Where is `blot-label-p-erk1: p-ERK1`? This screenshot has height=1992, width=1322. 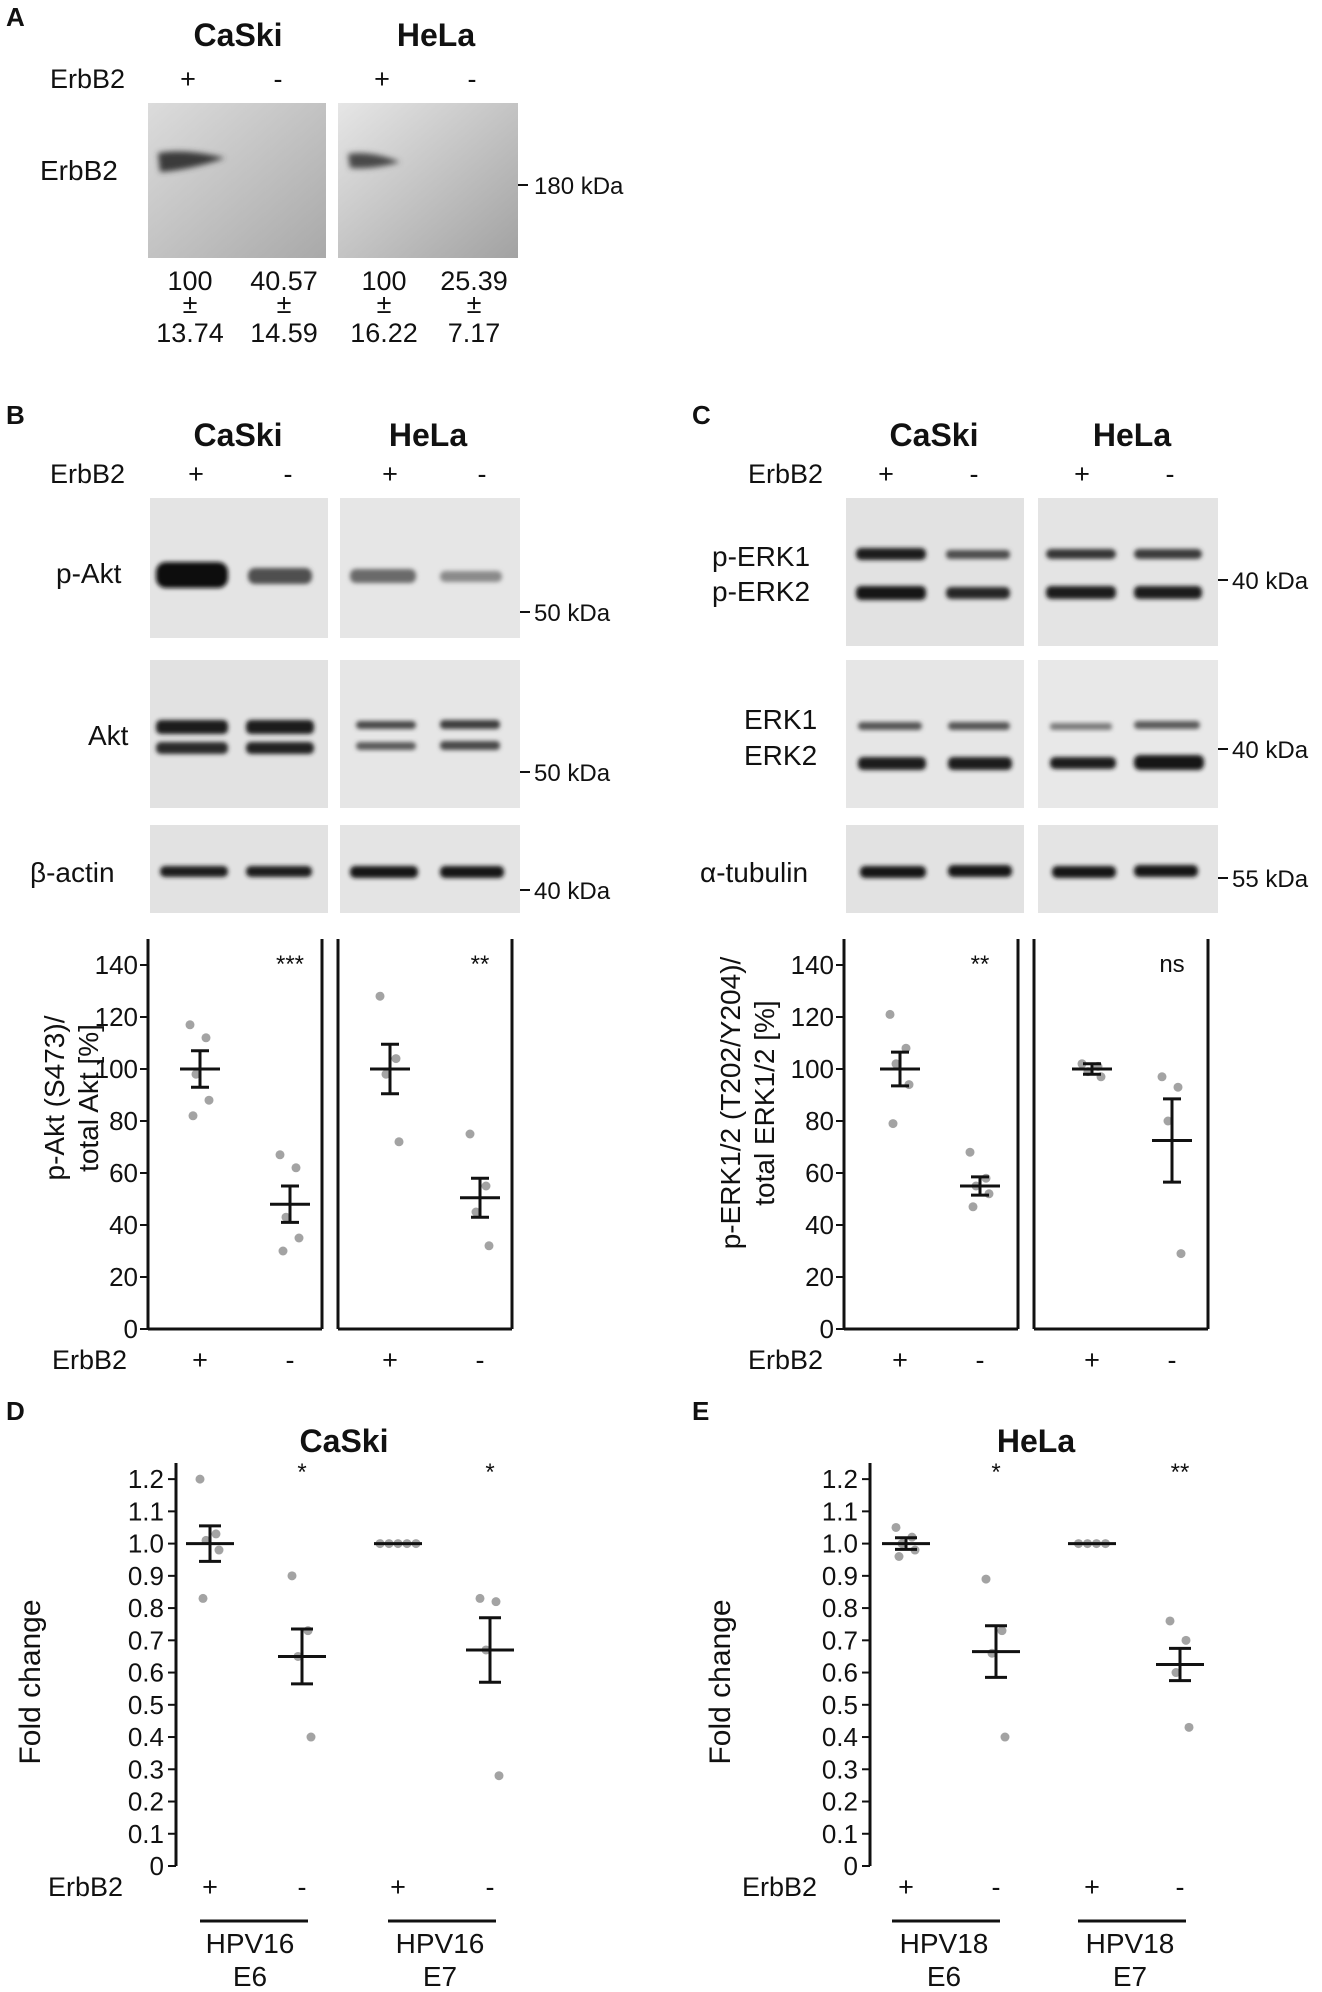
blot-label-p-erk1: p-ERK1 is located at coordinates (761, 556).